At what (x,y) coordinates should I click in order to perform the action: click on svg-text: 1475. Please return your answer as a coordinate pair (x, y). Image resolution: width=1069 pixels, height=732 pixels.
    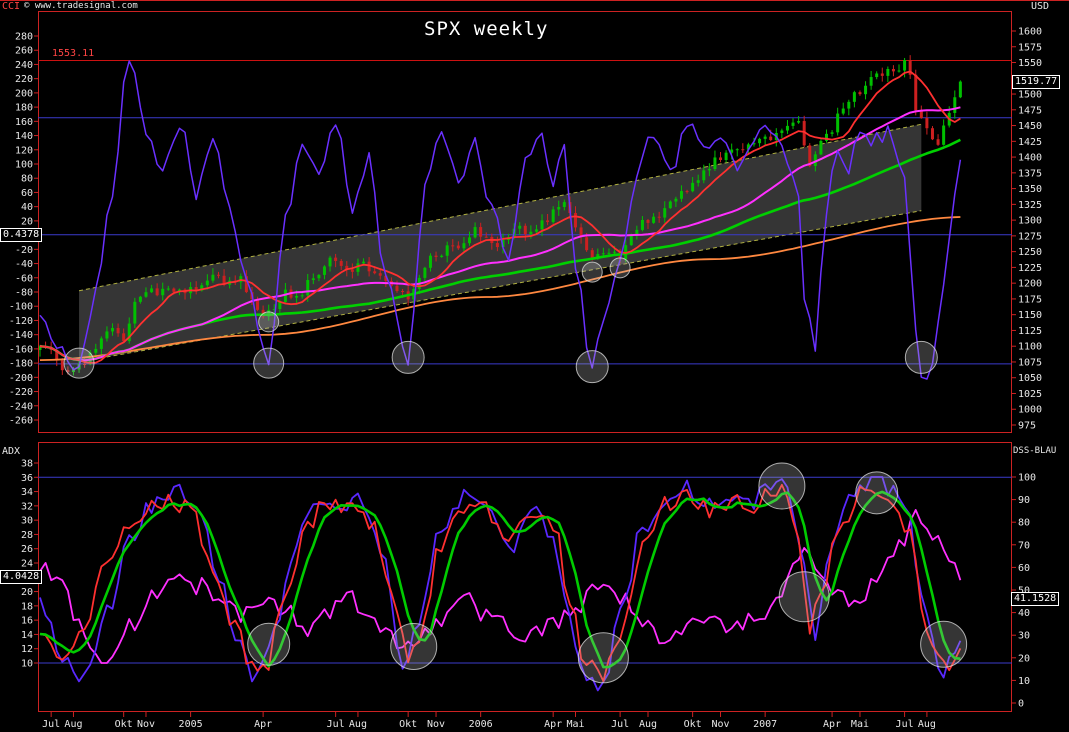
    Looking at the image, I should click on (1030, 110).